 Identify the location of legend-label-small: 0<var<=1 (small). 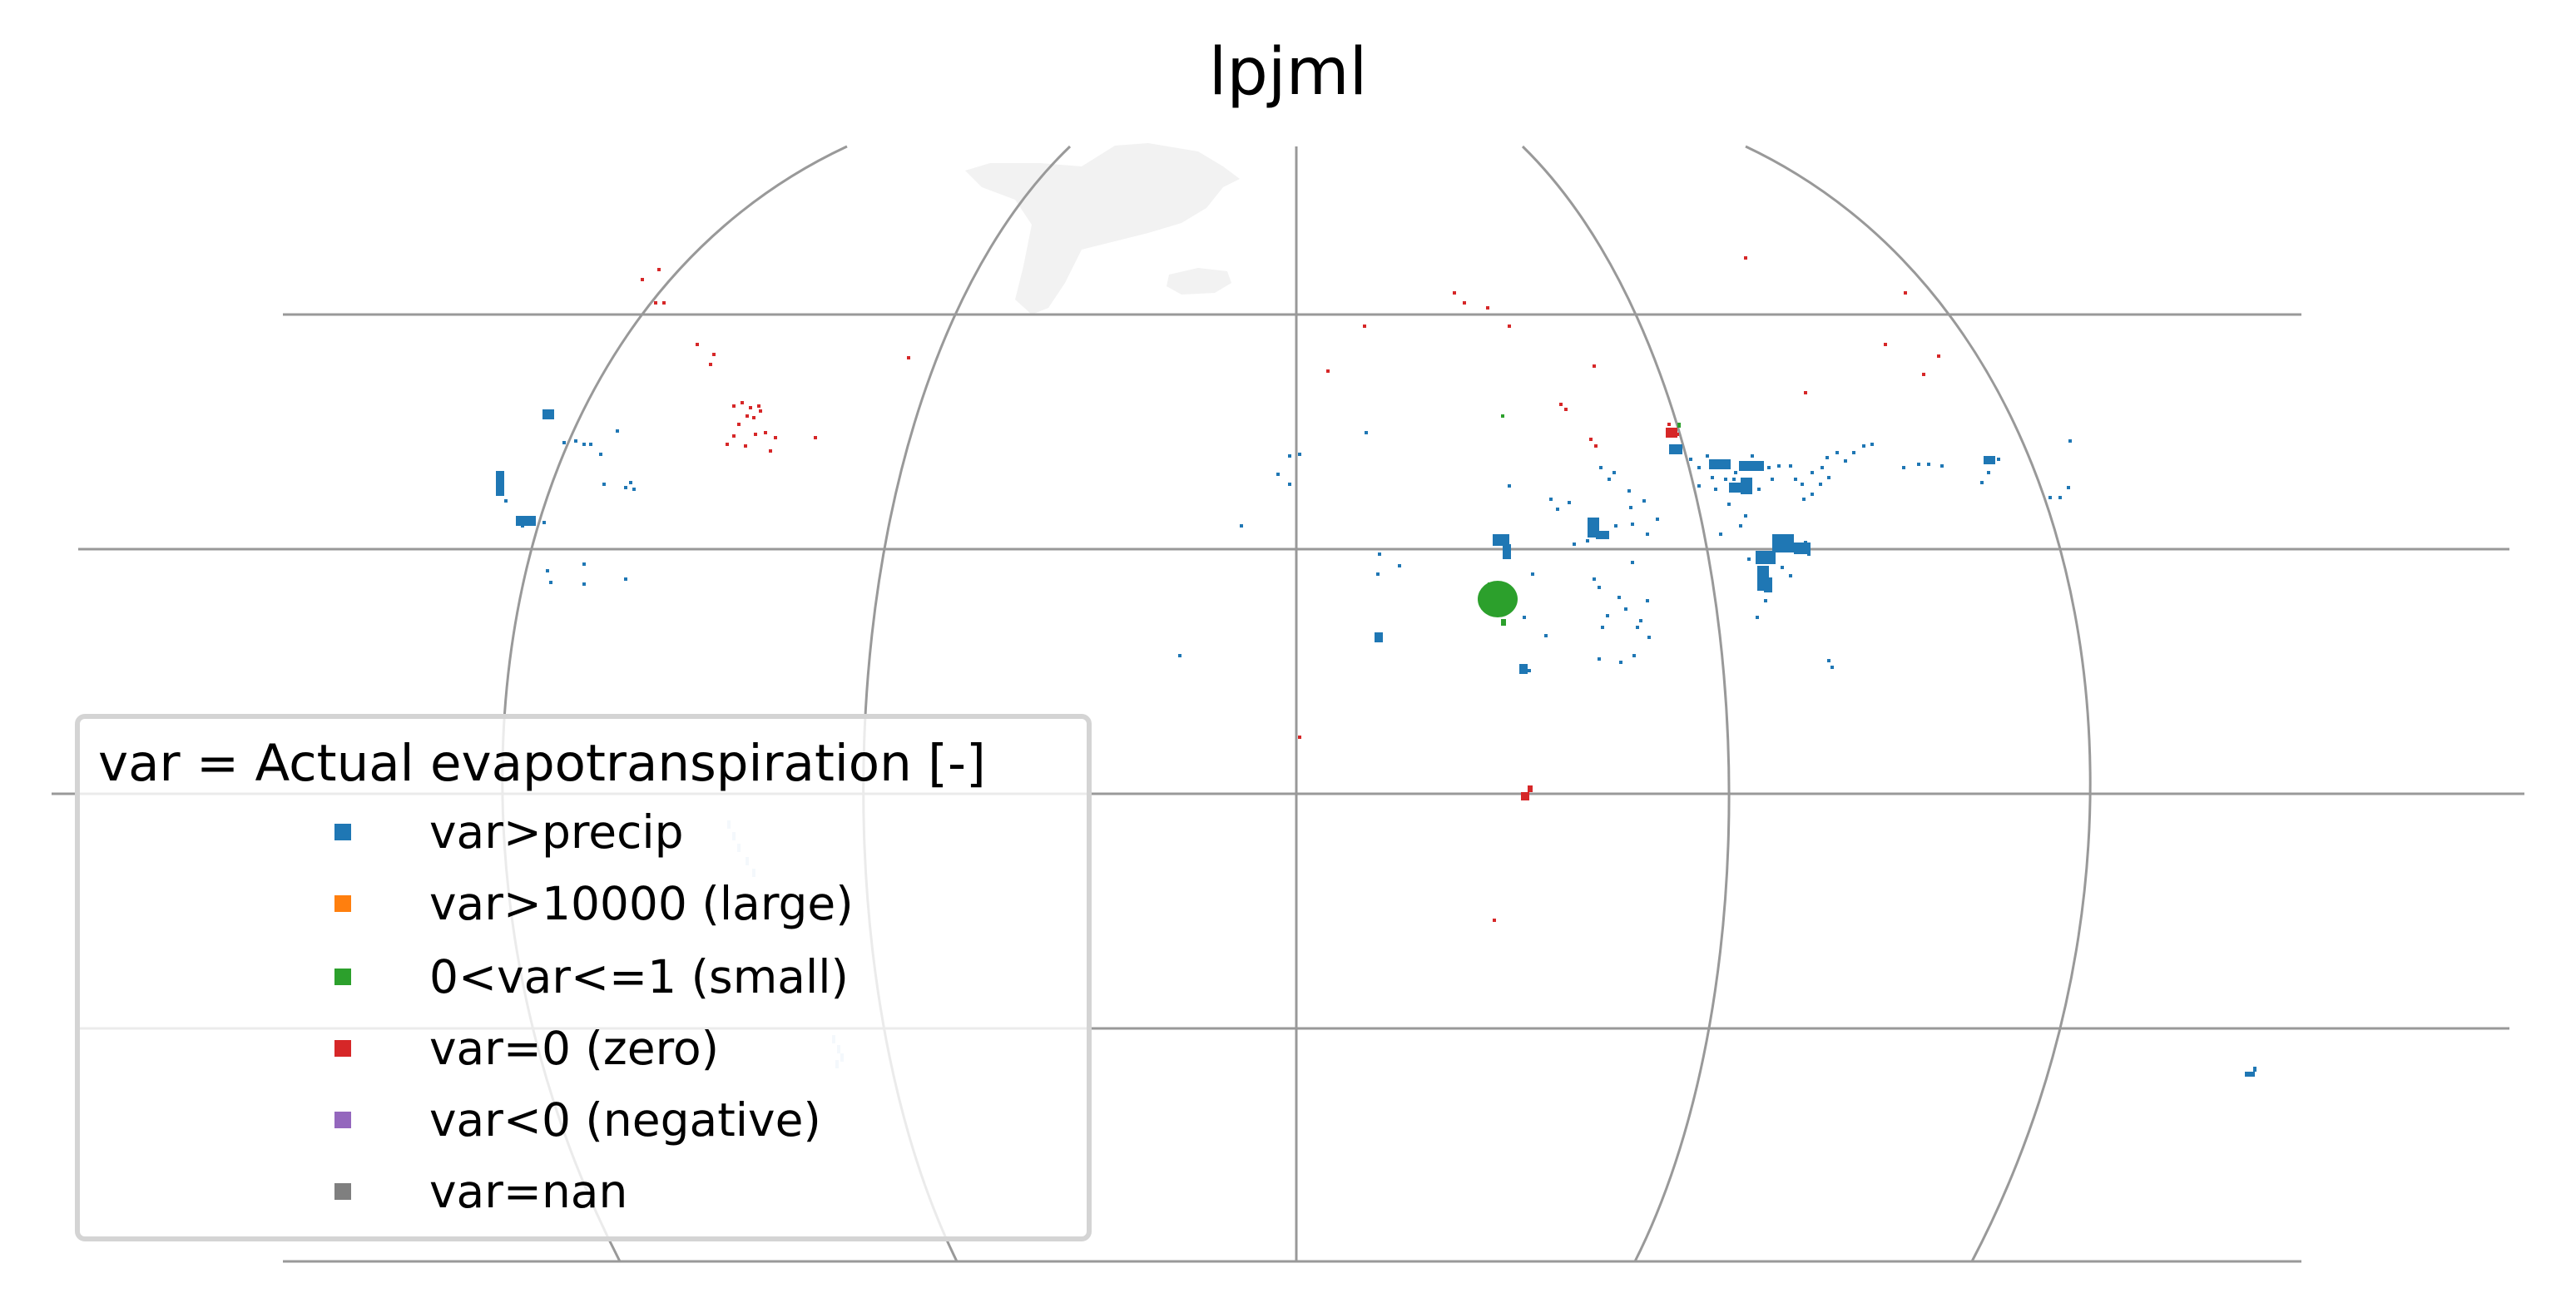
(639, 976).